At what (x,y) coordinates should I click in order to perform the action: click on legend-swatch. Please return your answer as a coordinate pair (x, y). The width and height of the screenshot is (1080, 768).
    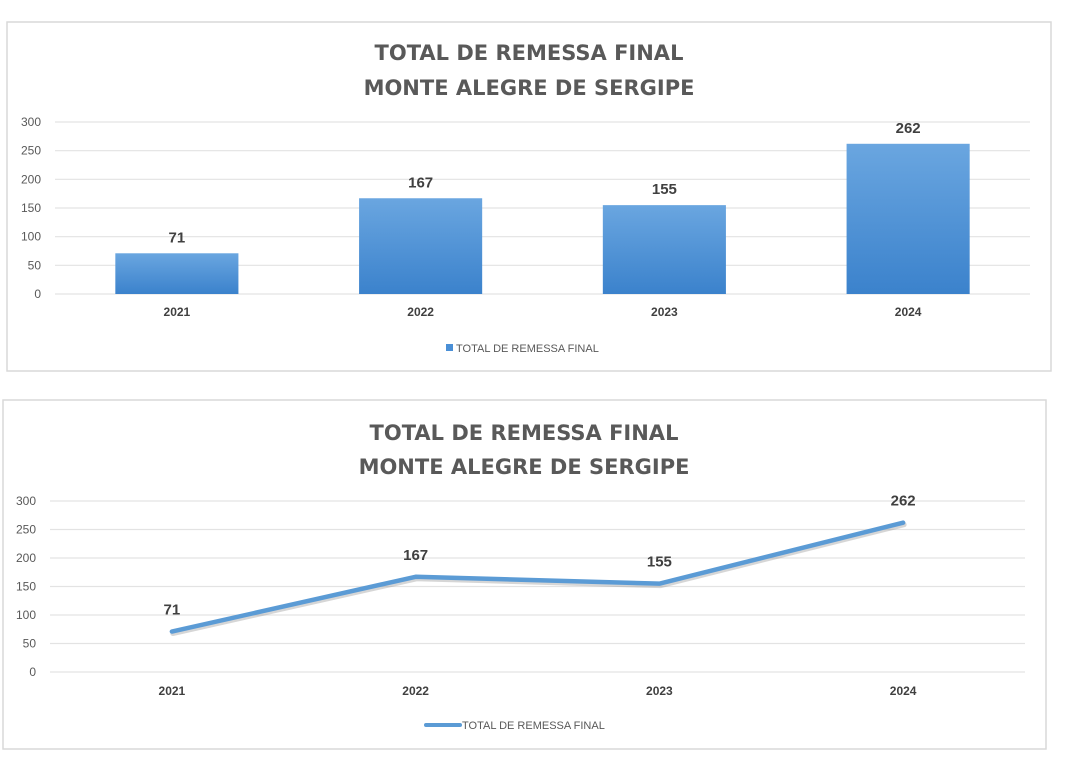
    Looking at the image, I should click on (449, 347).